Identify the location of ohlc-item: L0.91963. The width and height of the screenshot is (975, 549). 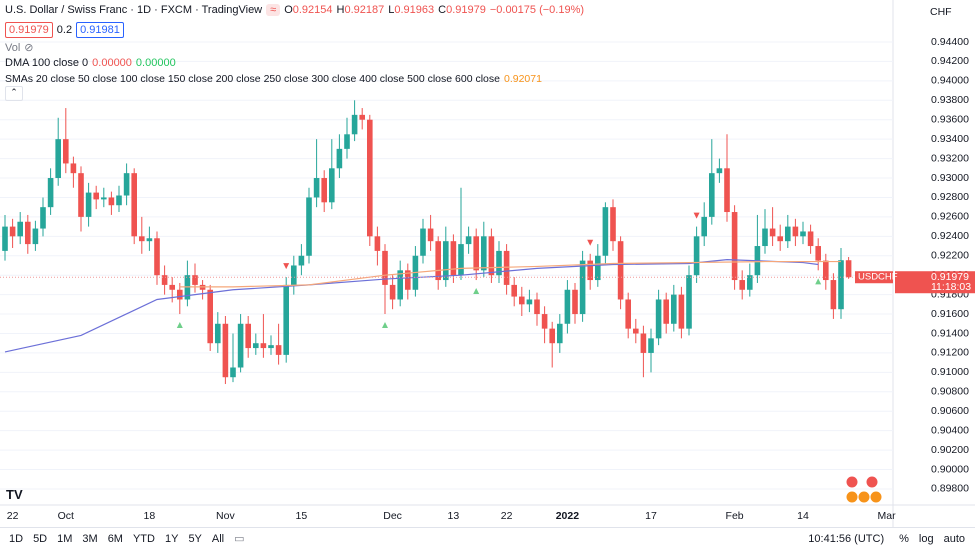
(411, 10).